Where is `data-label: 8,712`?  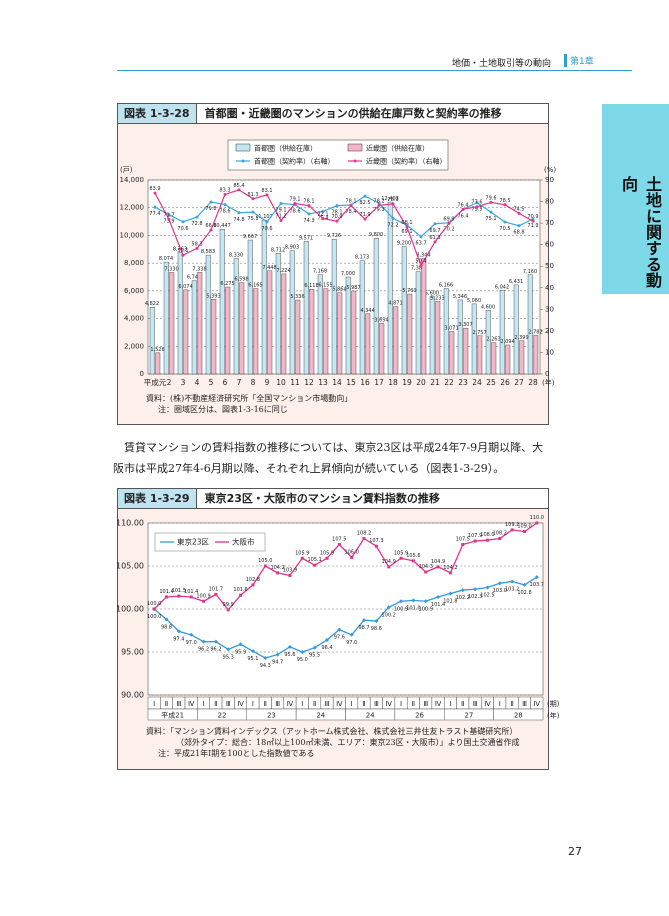 data-label: 8,712 is located at coordinates (278, 250).